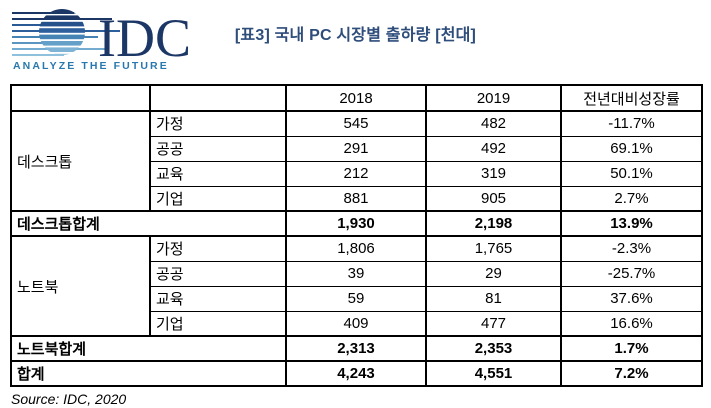 This screenshot has height=408, width=711. Describe the element at coordinates (631, 348) in the screenshot. I see `total-growth: 1.7%` at that location.